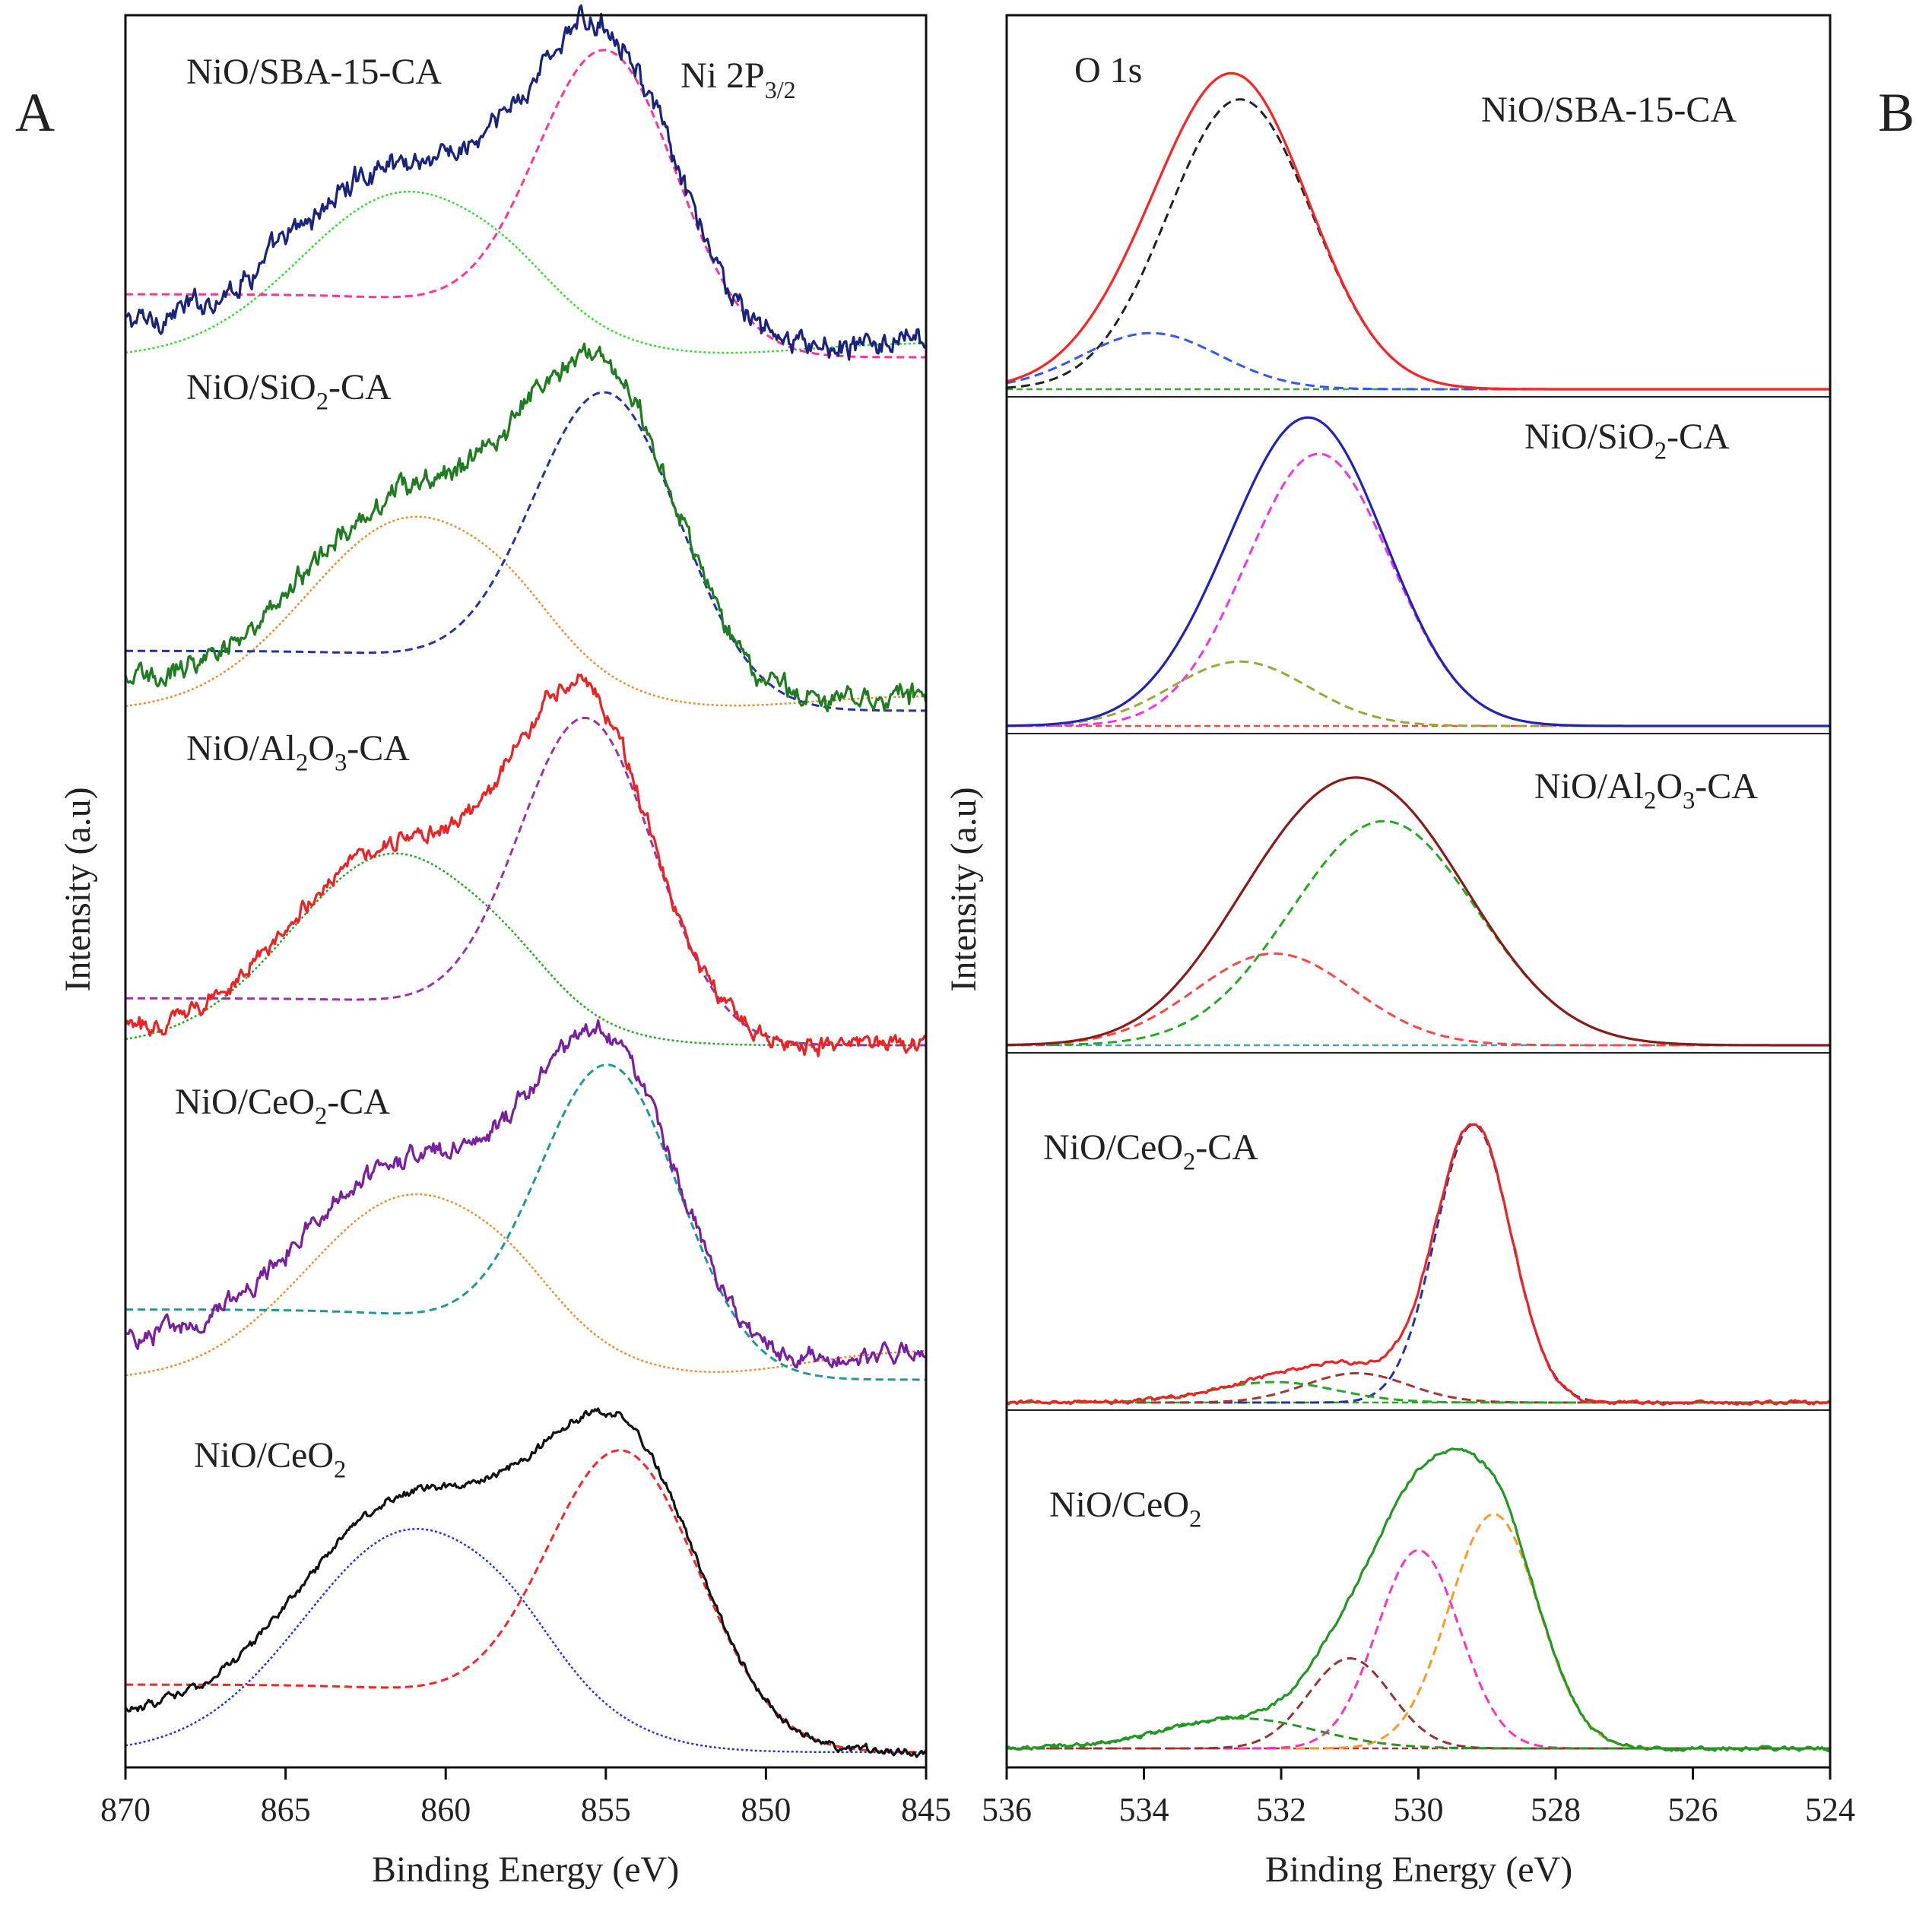 The height and width of the screenshot is (1905, 1932). I want to click on panel-a-trace-group: NiO/SiO2-CA, so click(526, 527).